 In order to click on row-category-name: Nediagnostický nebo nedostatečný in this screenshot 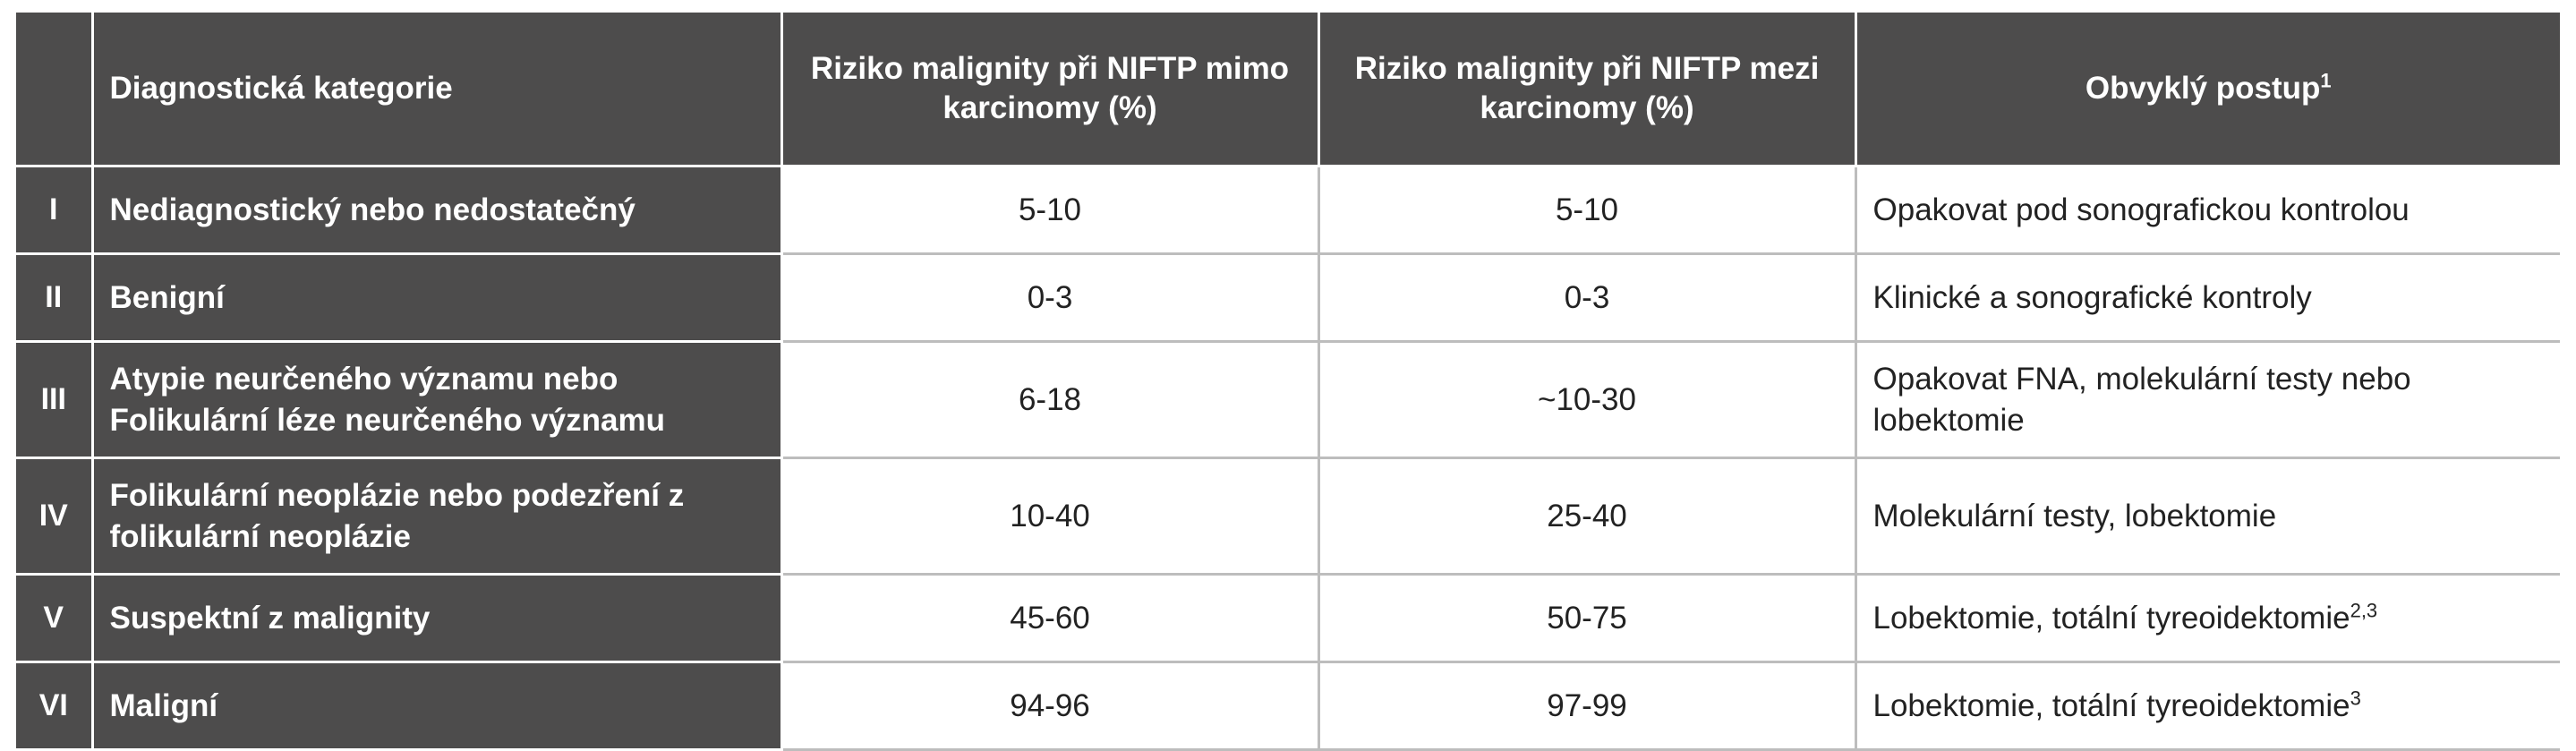, I will do `click(437, 210)`.